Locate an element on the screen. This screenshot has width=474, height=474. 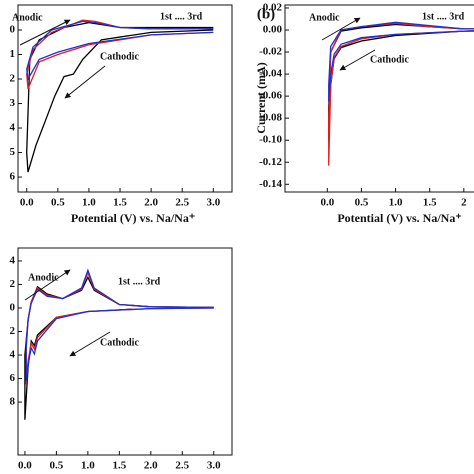
panel-label: (b) is located at coordinates (266, 14).